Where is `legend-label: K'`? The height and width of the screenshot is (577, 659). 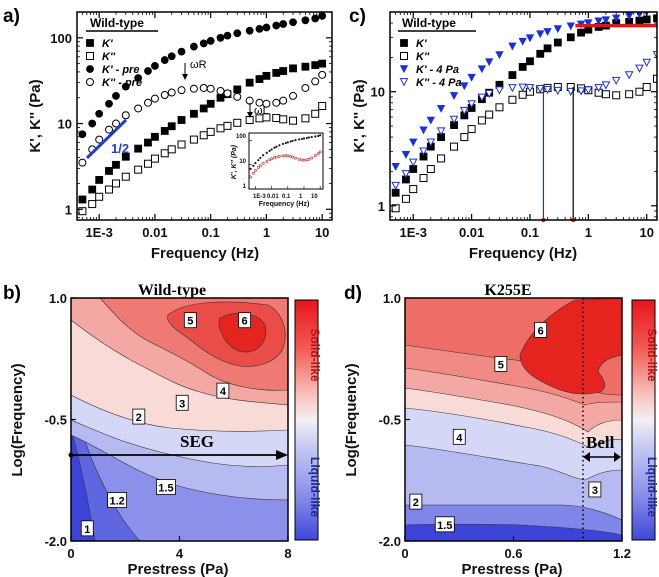
legend-label: K' is located at coordinates (107, 44).